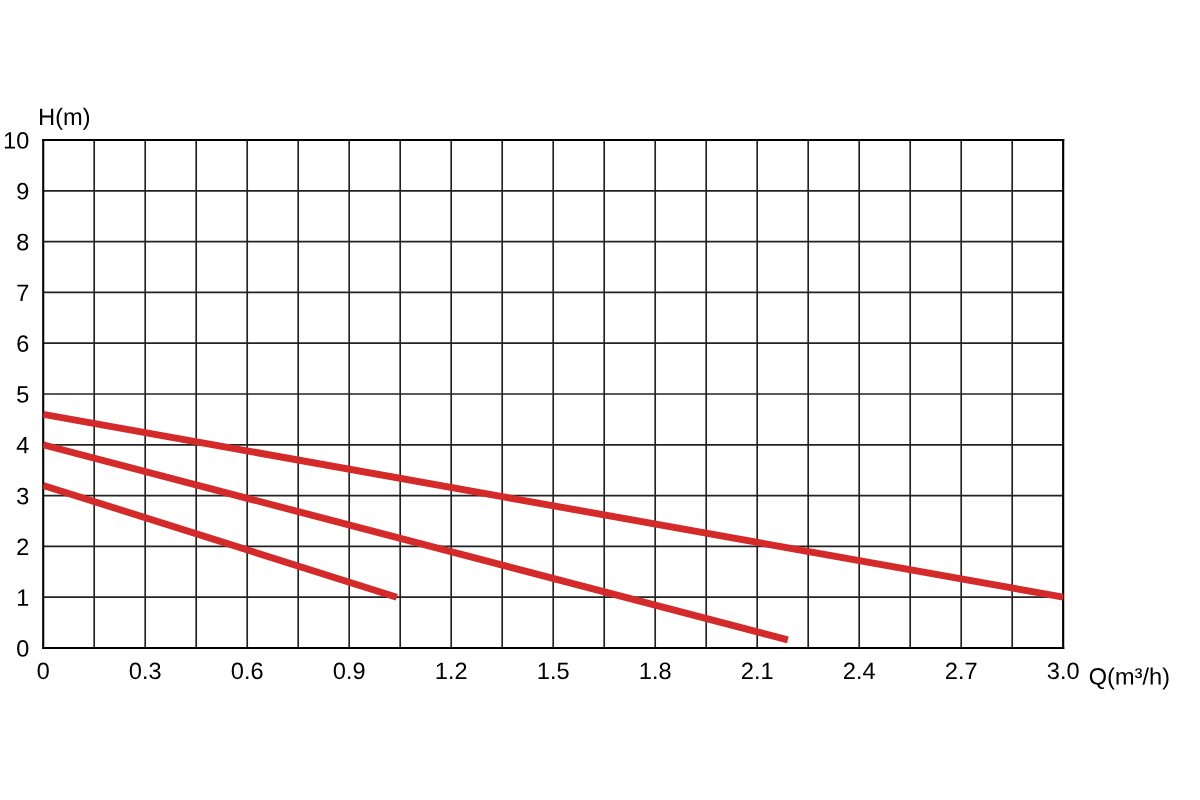 This screenshot has width=1200, height=800. I want to click on x-tick-label: 1.5, so click(553, 671).